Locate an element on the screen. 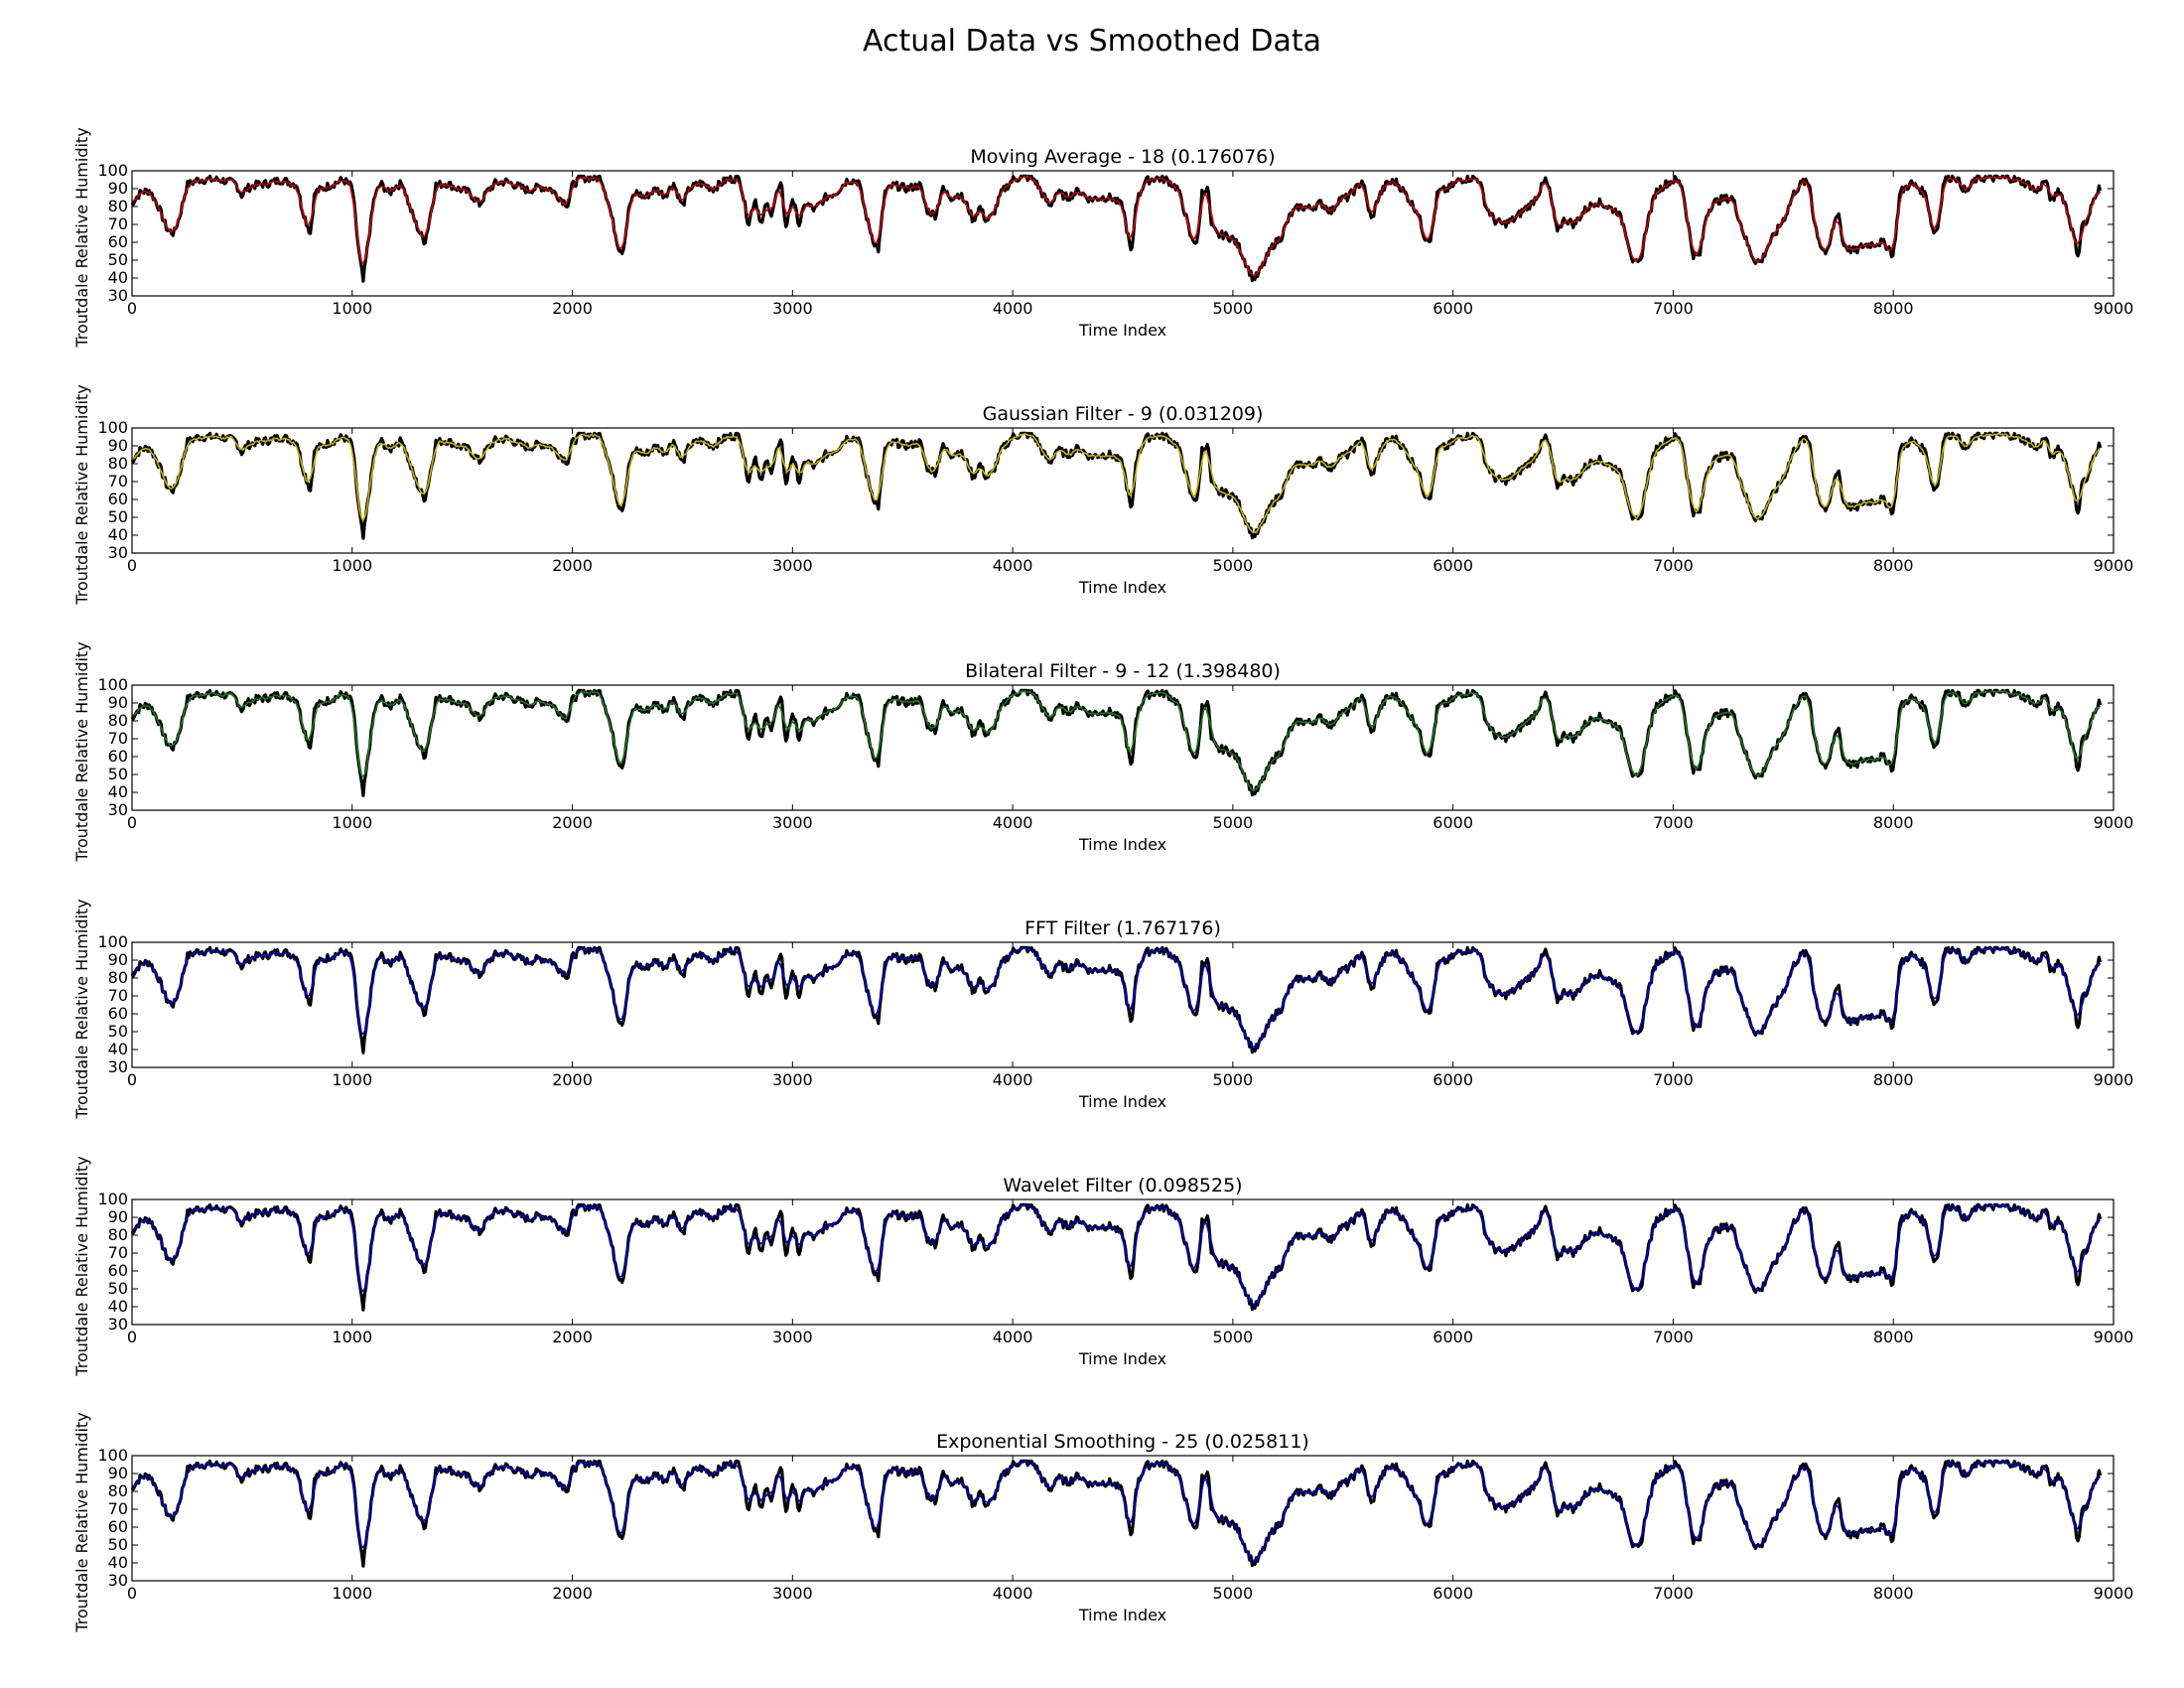 Image resolution: width=2184 pixels, height=1688 pixels. series-line-exponential is located at coordinates (1116, 1511).